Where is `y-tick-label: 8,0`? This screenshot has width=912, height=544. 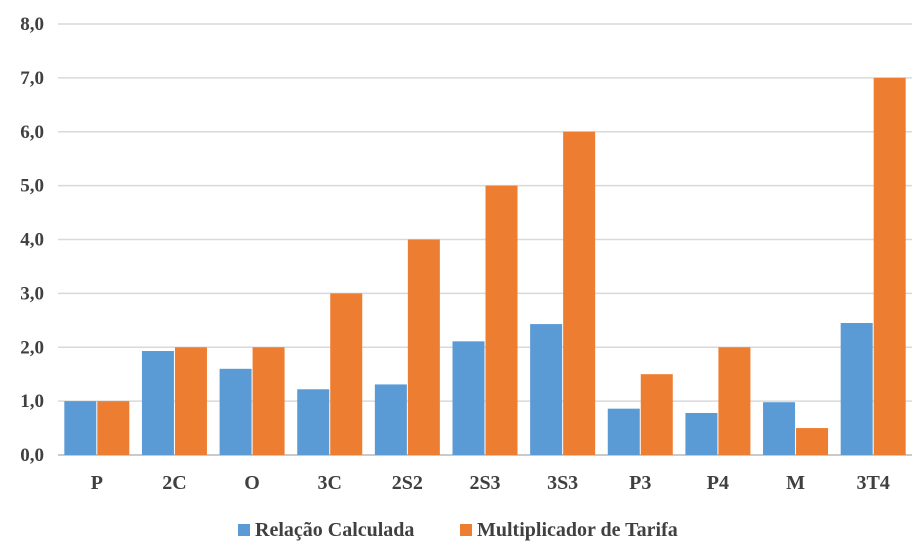
y-tick-label: 8,0 is located at coordinates (32, 24).